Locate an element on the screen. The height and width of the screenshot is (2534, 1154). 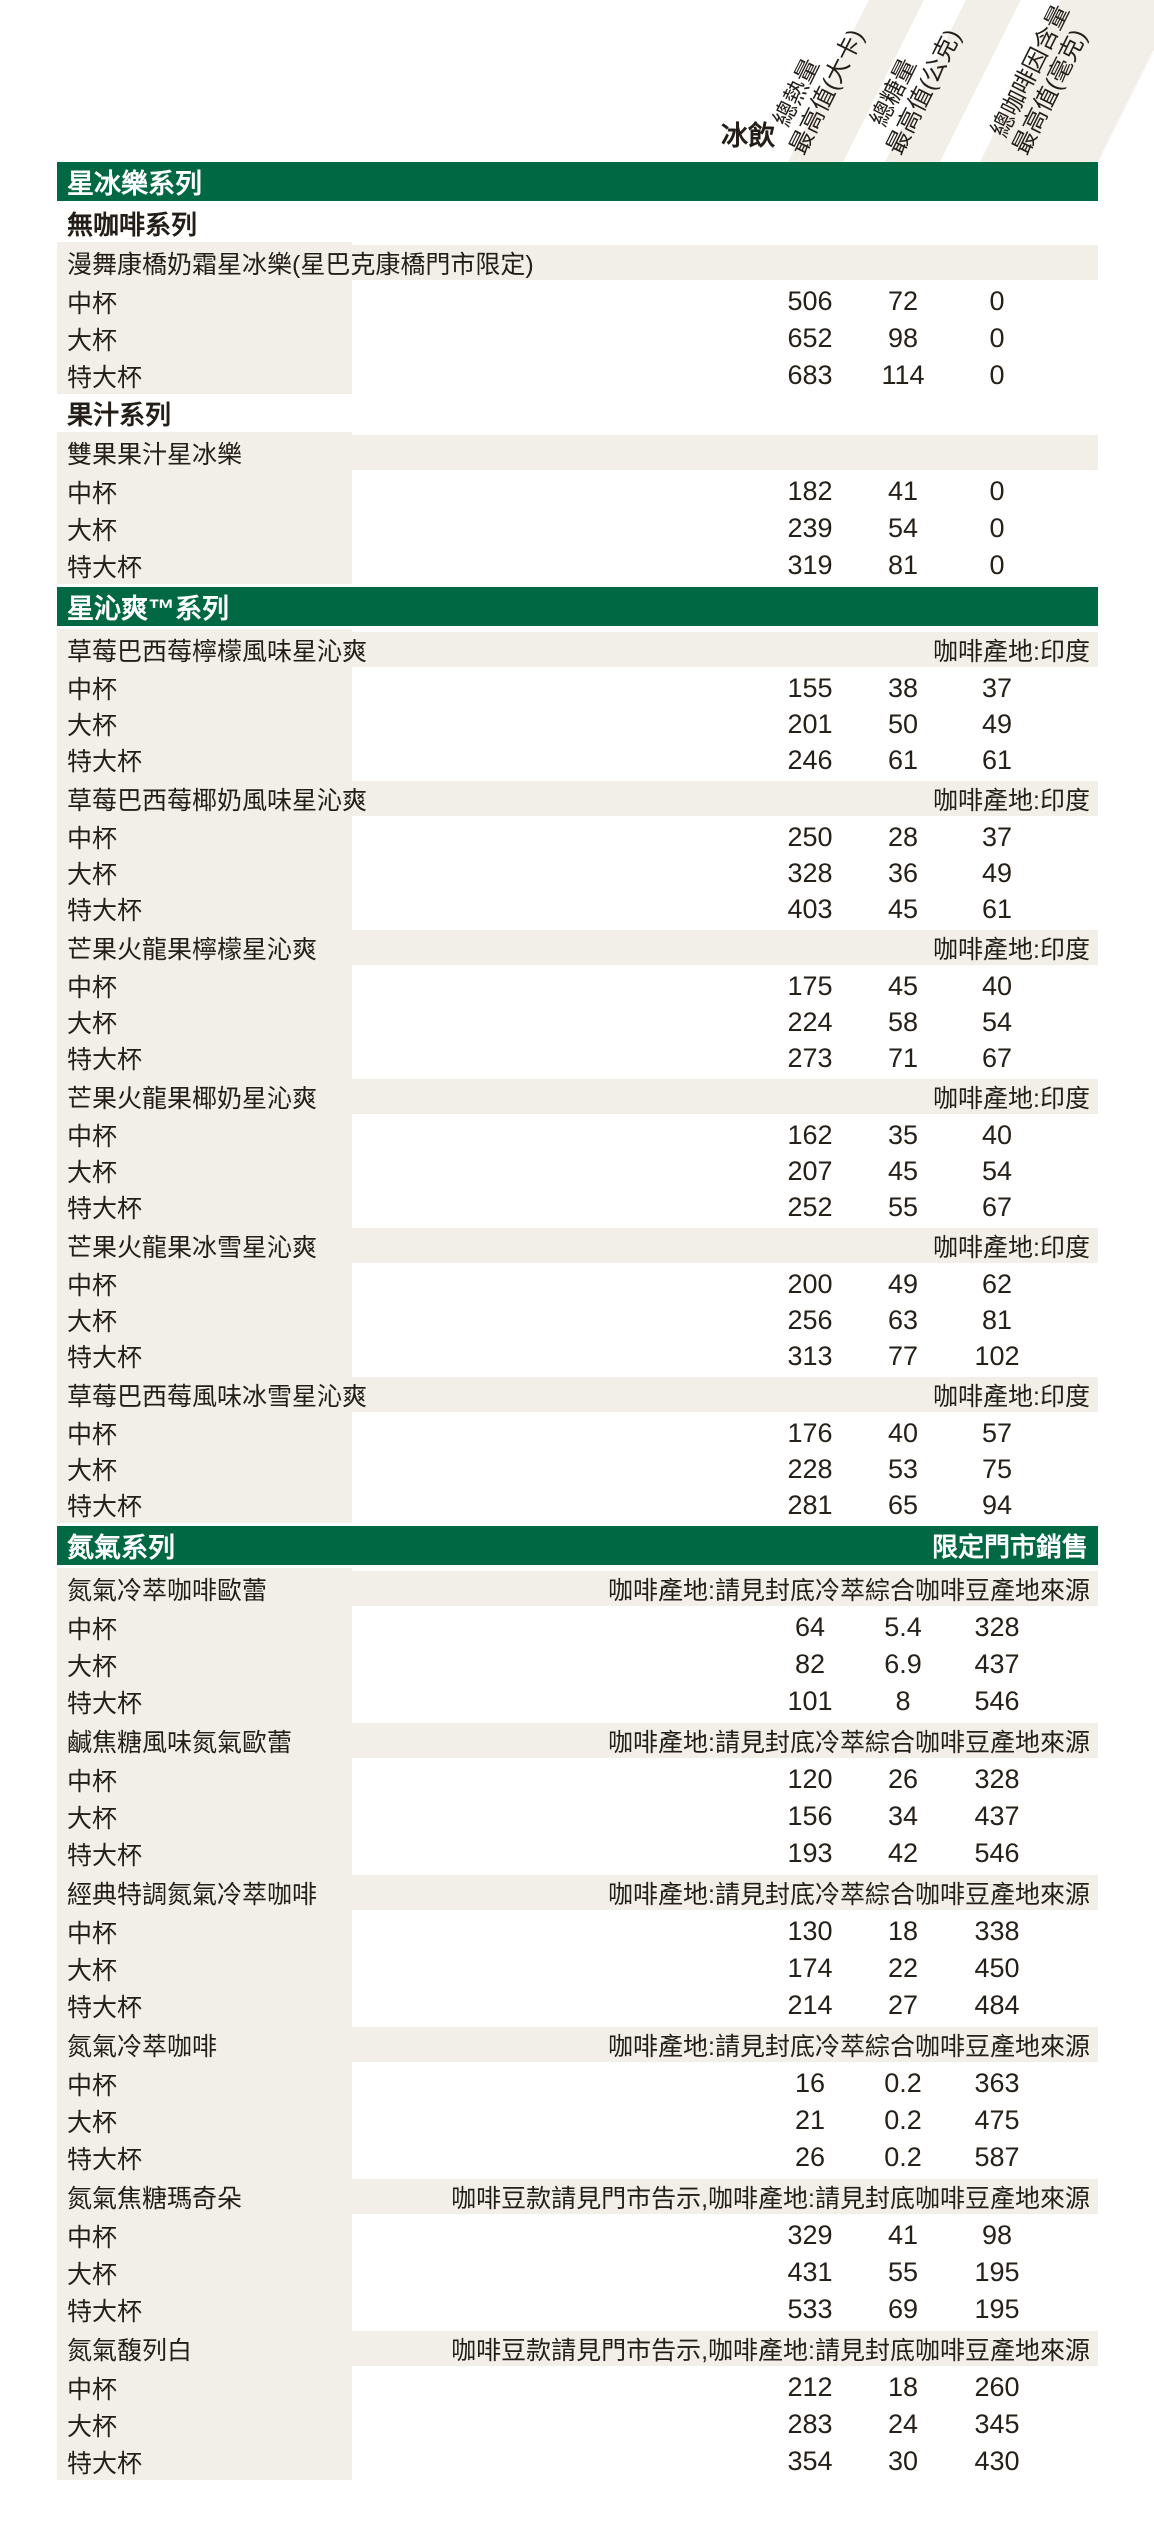
value-calories: 313 is located at coordinates (810, 1355).